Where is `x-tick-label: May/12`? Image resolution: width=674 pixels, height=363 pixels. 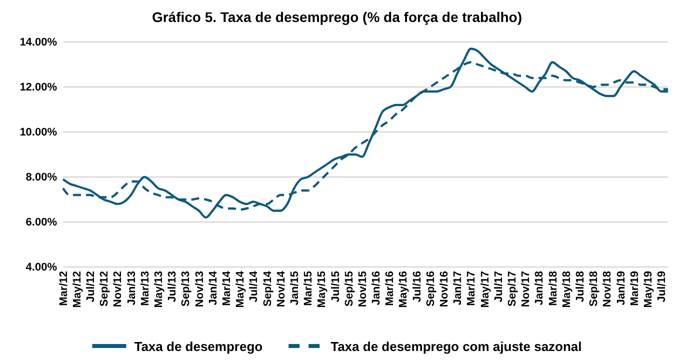 x-tick-label: May/12 is located at coordinates (77, 289).